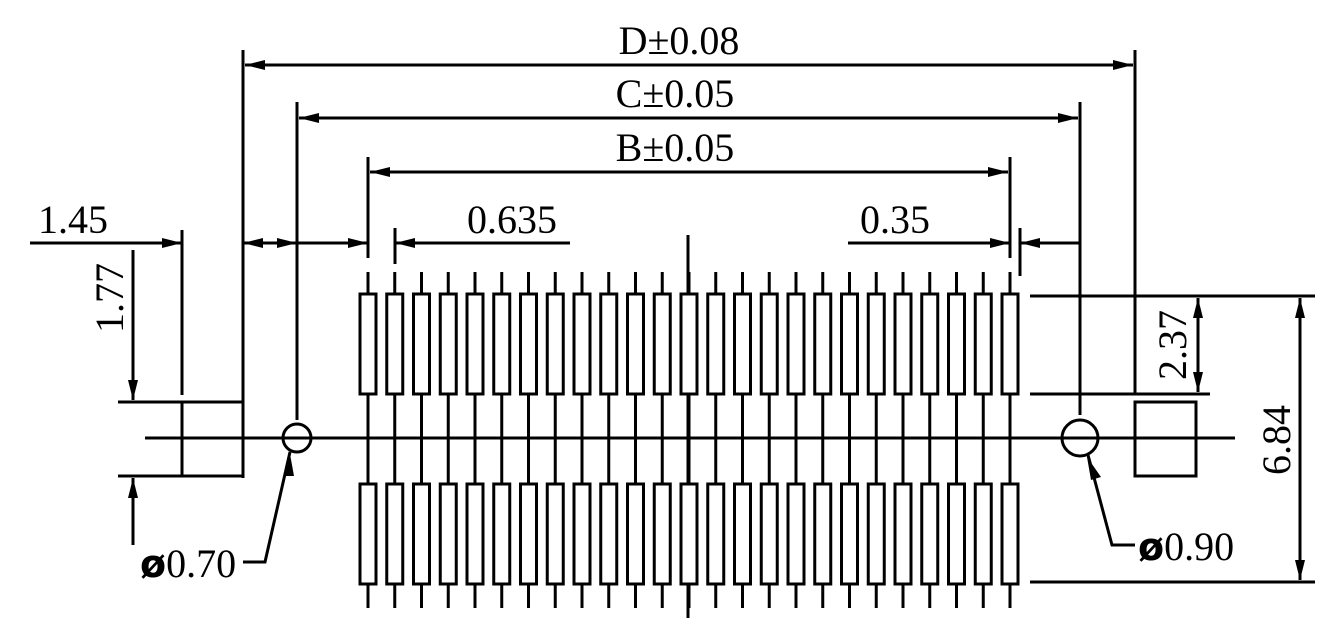 The height and width of the screenshot is (618, 1322). Describe the element at coordinates (297, 438) in the screenshot. I see `locating-hole-left` at that location.